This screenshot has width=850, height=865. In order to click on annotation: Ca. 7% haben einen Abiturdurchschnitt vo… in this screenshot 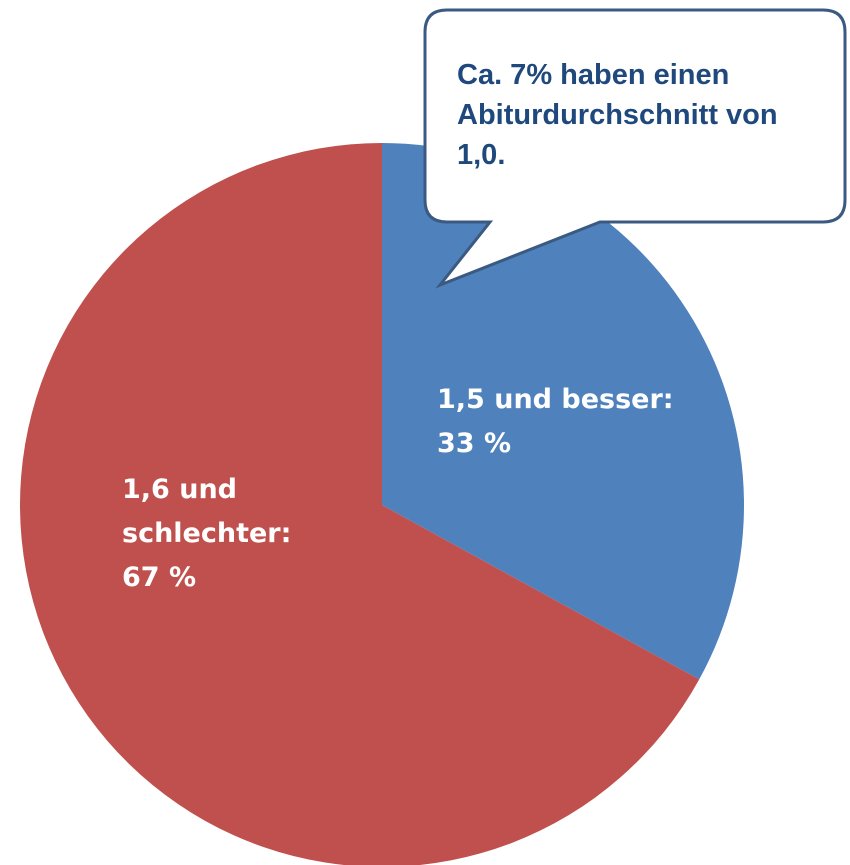, I will do `click(617, 115)`.